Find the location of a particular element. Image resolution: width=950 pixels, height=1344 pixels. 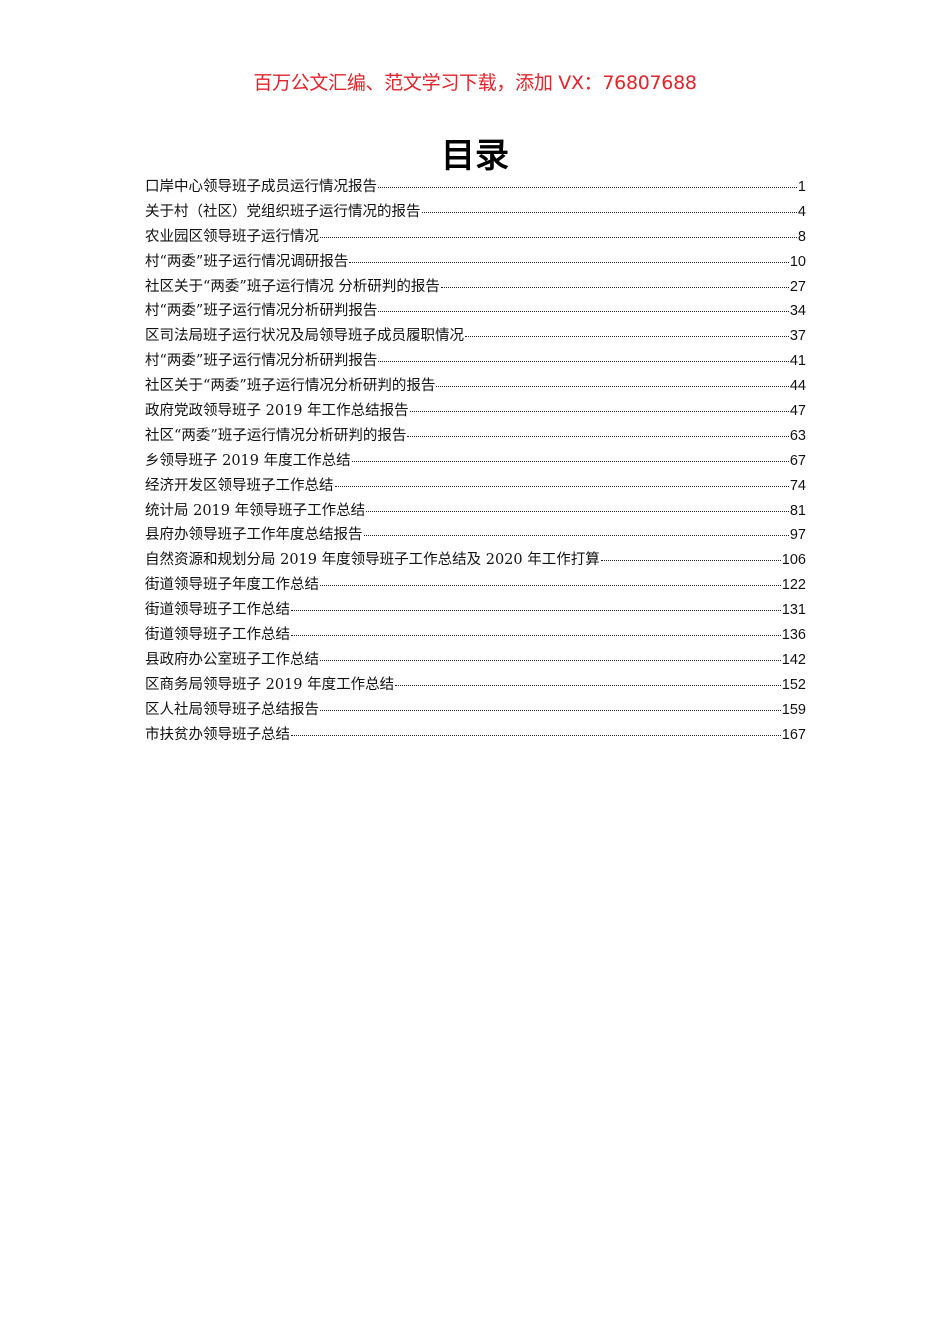

toc-entry-page: 122 is located at coordinates (793, 585).